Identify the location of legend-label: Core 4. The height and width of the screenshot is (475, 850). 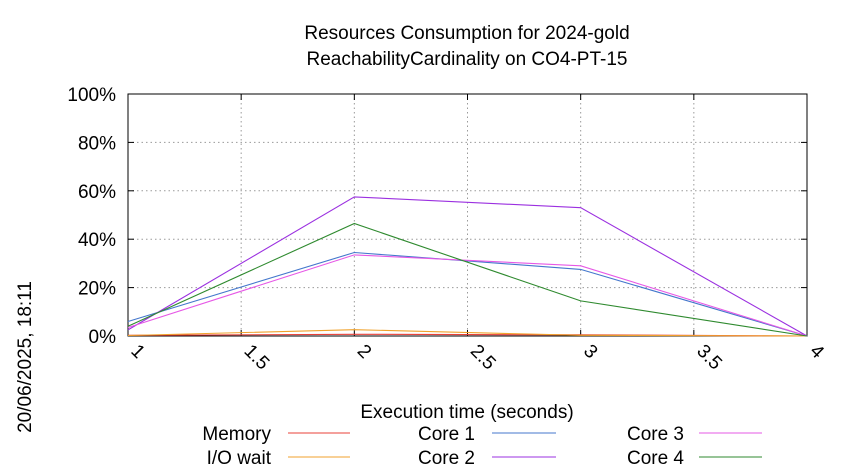
(655, 458).